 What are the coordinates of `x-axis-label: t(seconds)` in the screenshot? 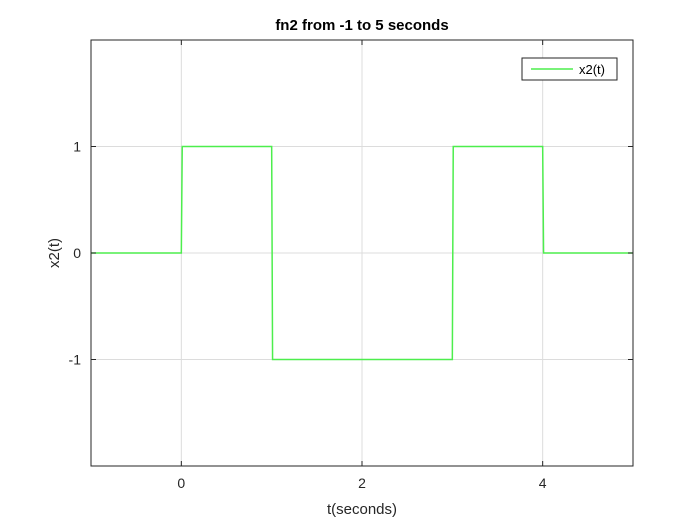 It's located at (362, 509).